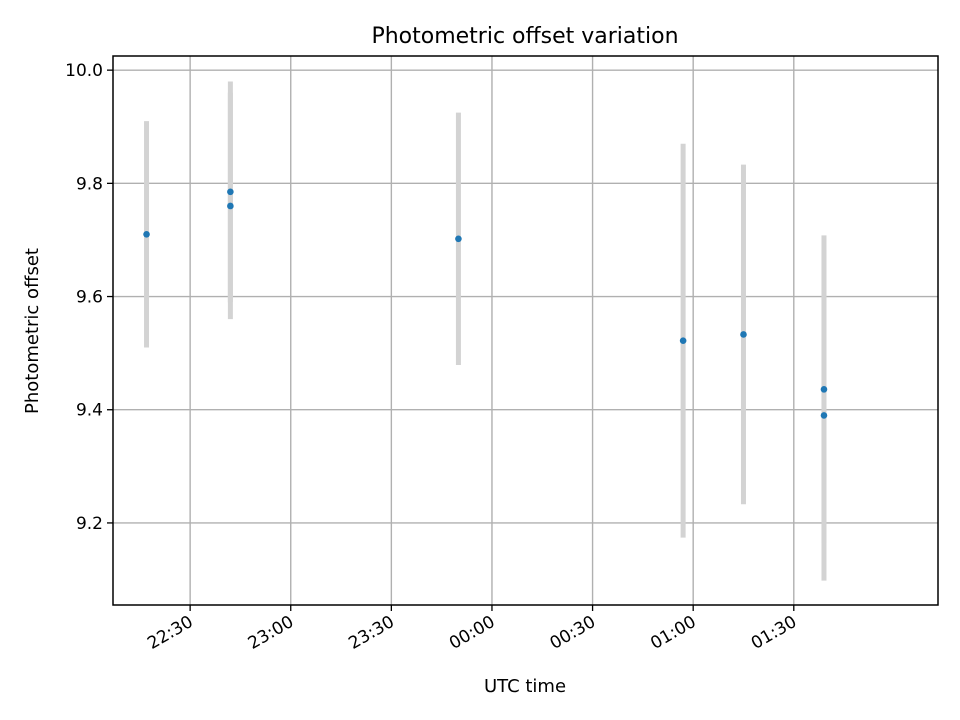 The width and height of the screenshot is (960, 720). I want to click on y-axis: 9.2 9.4 9.6 9.8 10.0, so click(89, 297).